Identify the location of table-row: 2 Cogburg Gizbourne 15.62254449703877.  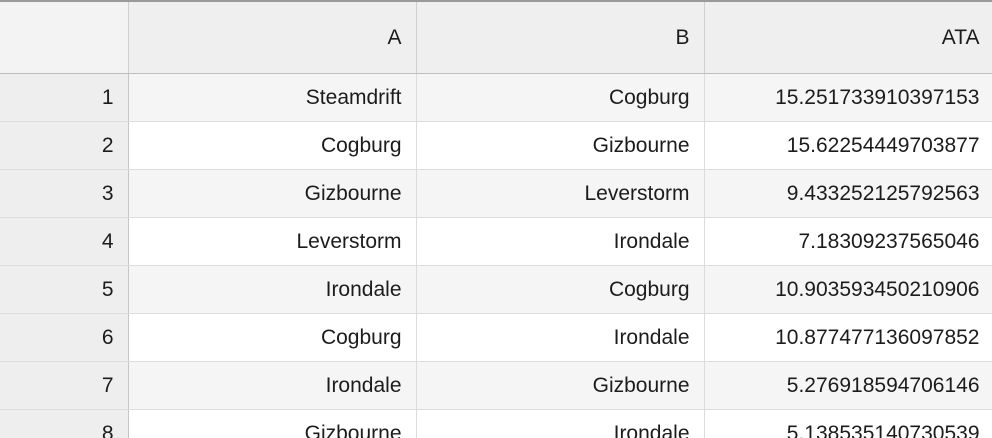
(496, 145).